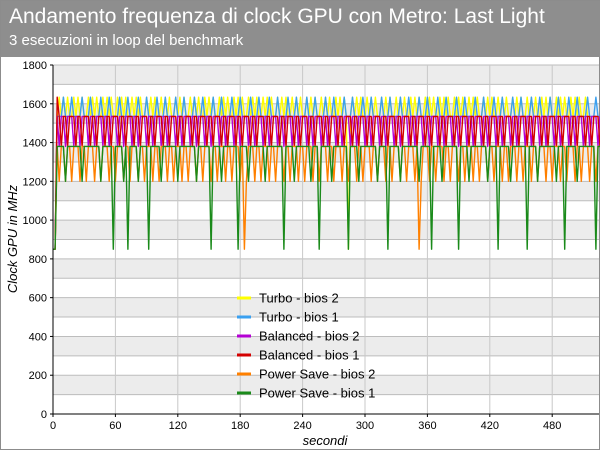  What do you see at coordinates (126, 40) in the screenshot?
I see `chart-subtitle: 3 esecuzioni in loop del benchmark` at bounding box center [126, 40].